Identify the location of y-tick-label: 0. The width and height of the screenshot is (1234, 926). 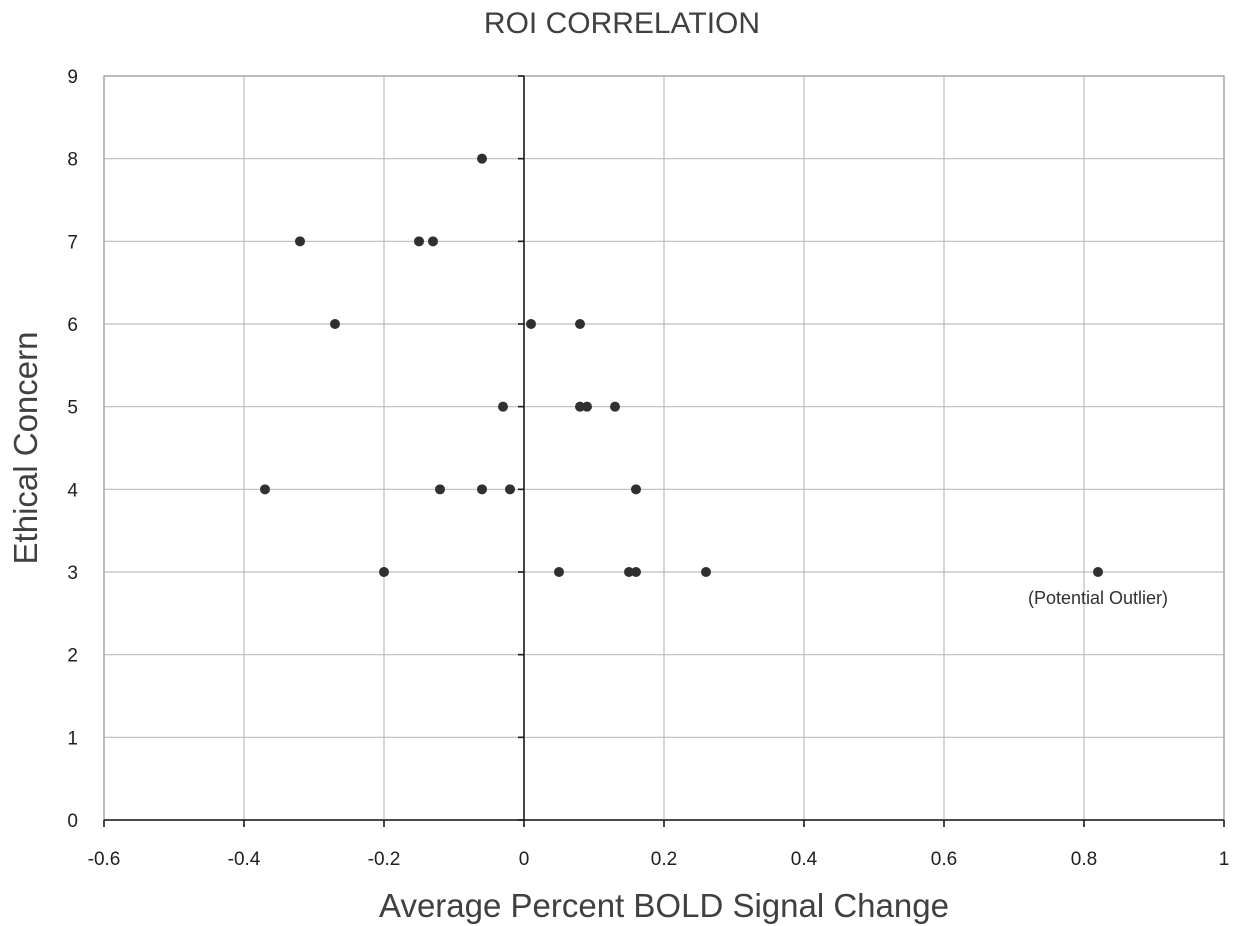
(72, 821).